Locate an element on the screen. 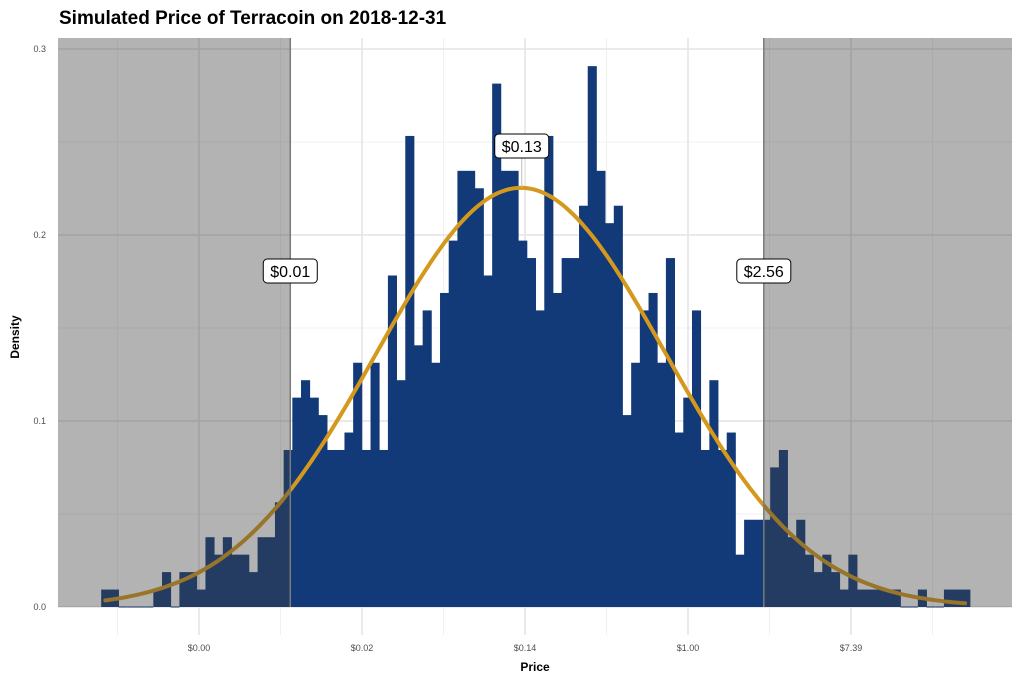 This screenshot has width=1024, height=683. y-tick-label: 0.0 is located at coordinates (39, 607).